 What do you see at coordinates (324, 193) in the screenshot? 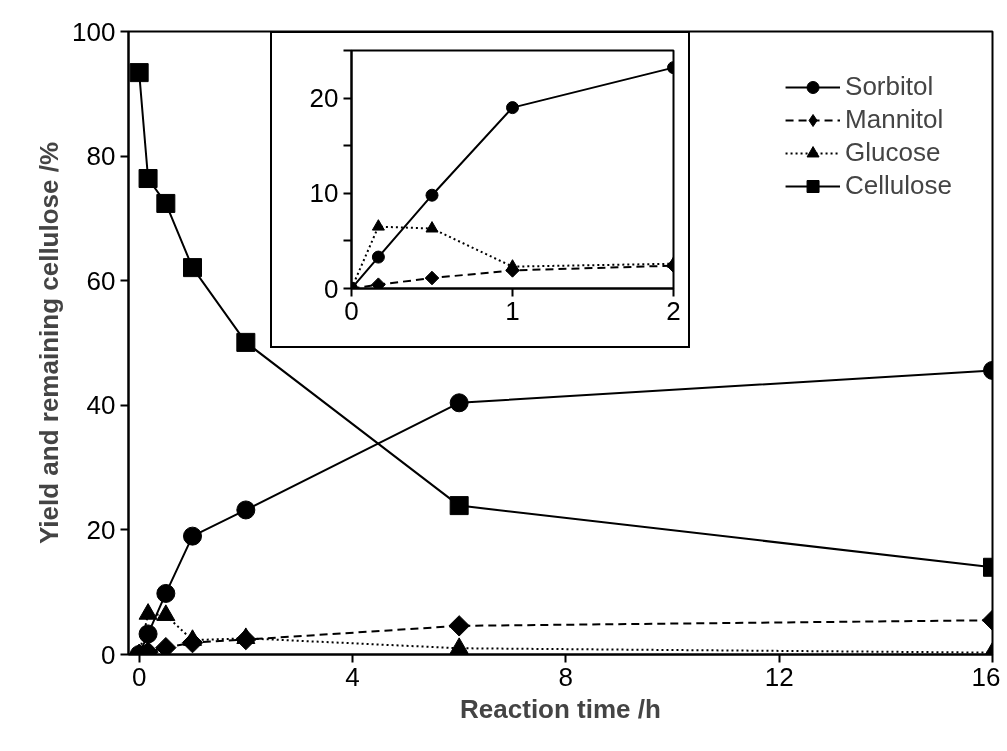
I see `y-tick-label: 10` at bounding box center [324, 193].